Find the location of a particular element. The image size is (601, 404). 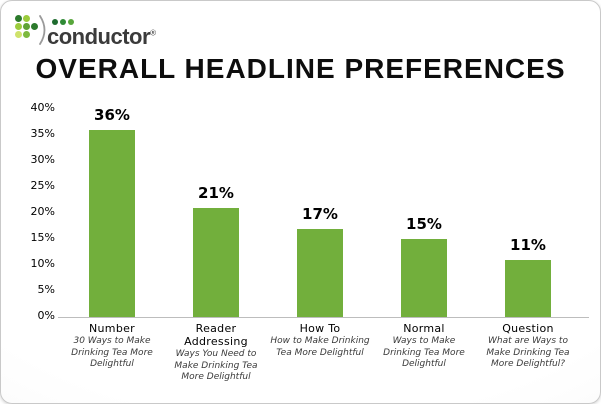

category-name: Normal is located at coordinates (424, 328).